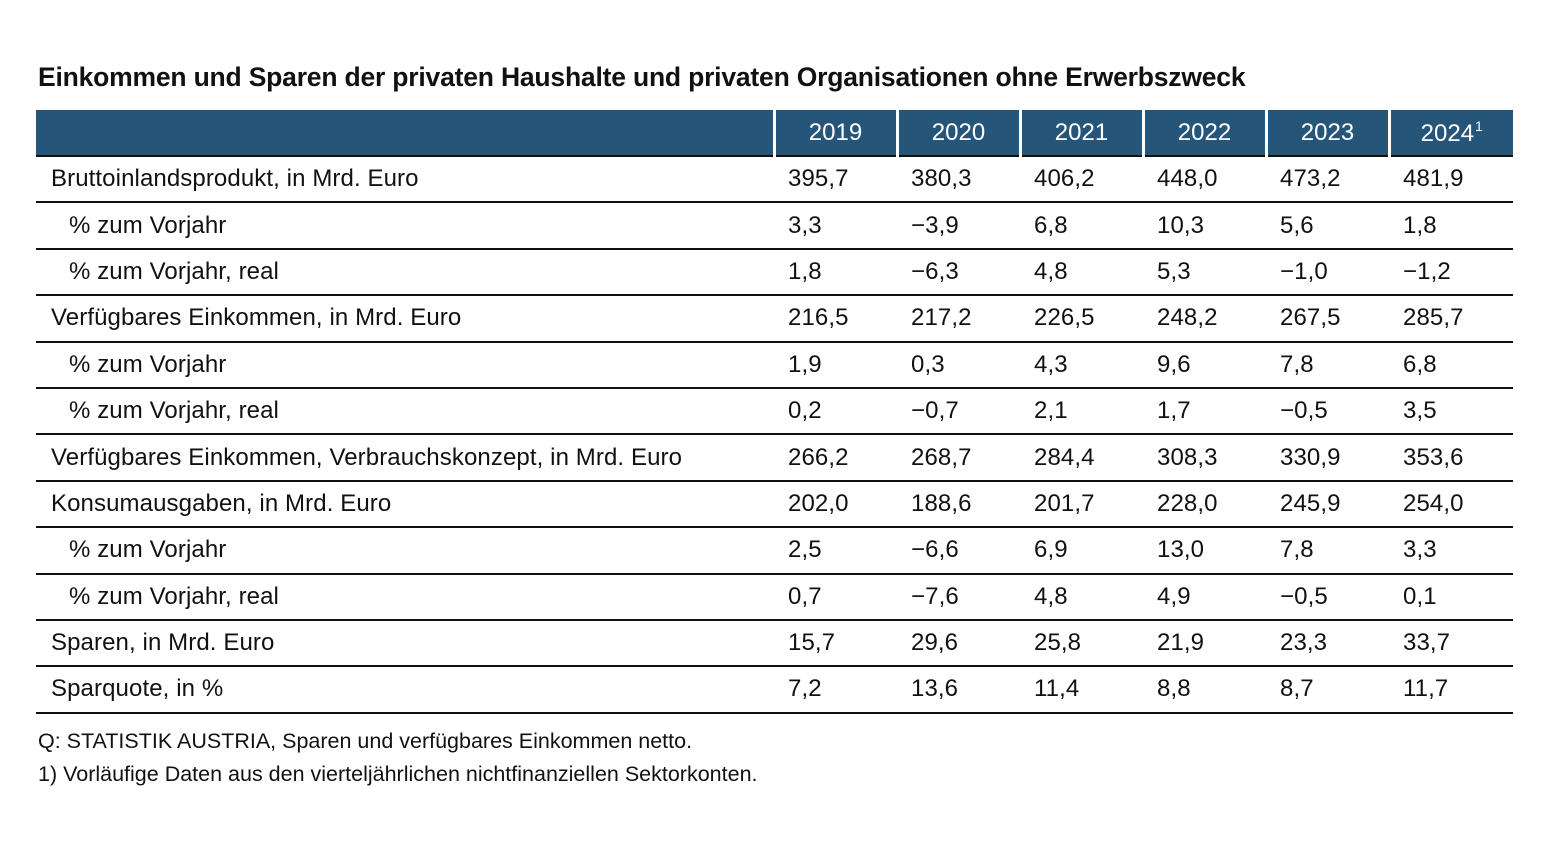  Describe the element at coordinates (805, 411) in the screenshot. I see `value-cell: 0,2` at that location.